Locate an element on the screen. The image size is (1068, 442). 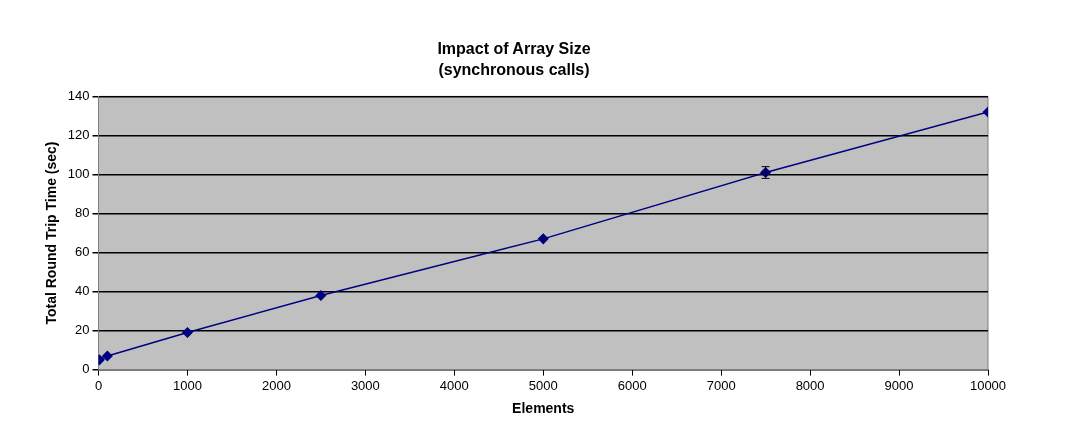
y-tick-label: 120 is located at coordinates (78, 135).